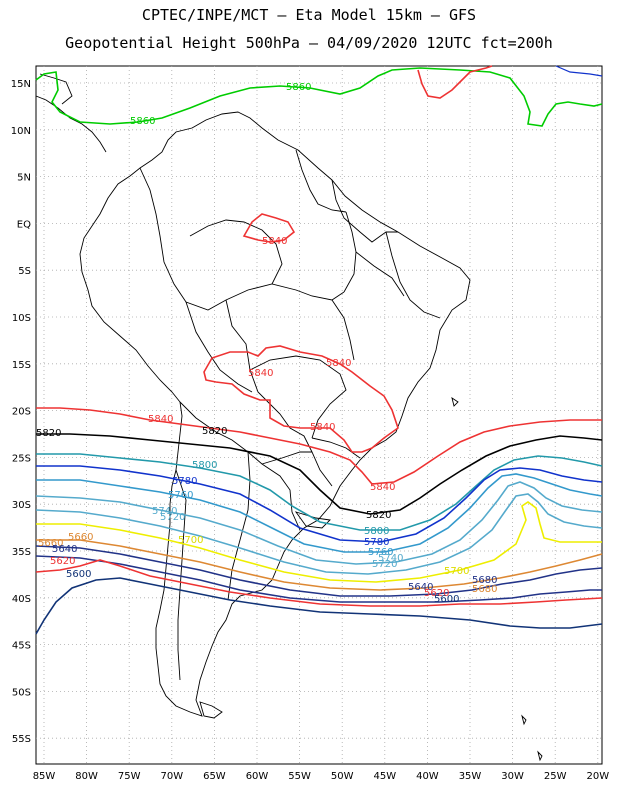 The width and height of the screenshot is (618, 800). What do you see at coordinates (342, 776) in the screenshot?
I see `lon-tick-label: 50W` at bounding box center [342, 776].